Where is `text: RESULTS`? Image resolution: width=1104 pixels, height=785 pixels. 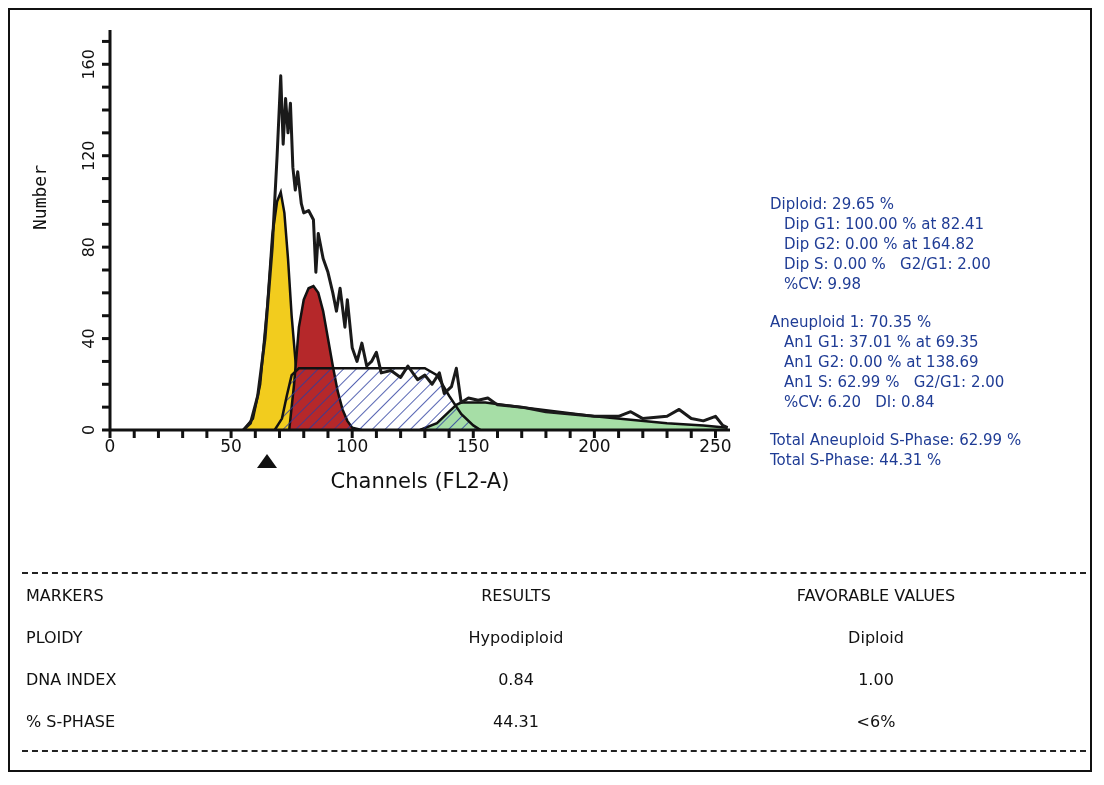
text: RESULTS is located at coordinates (516, 595).